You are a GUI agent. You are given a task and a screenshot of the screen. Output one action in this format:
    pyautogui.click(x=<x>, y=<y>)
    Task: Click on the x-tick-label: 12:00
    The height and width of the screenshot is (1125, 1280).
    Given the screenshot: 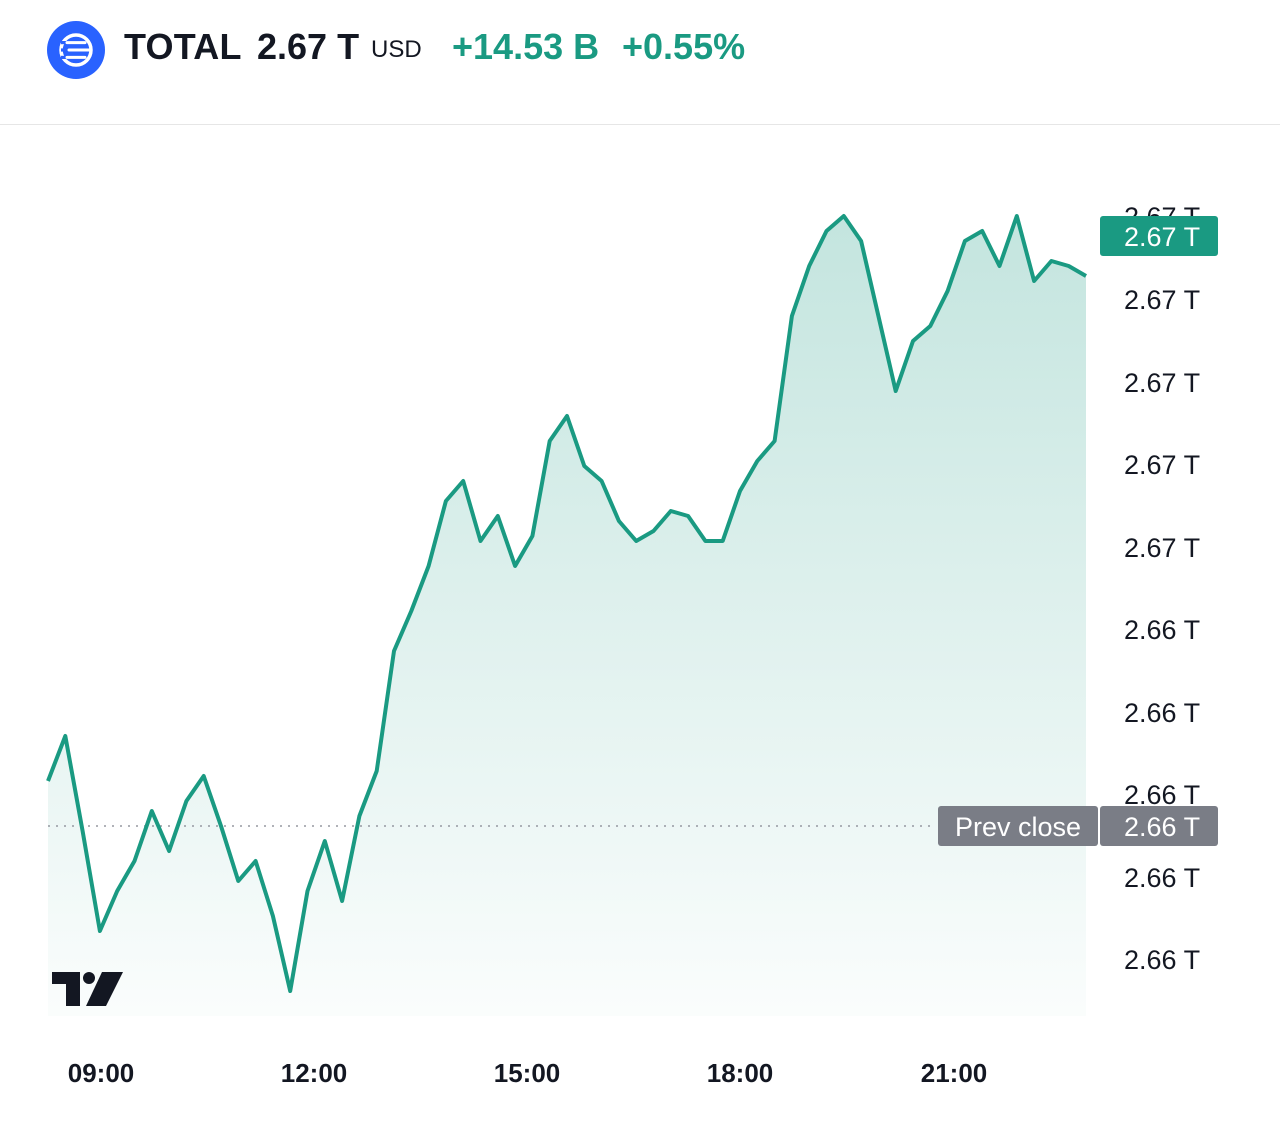 What is the action you would take?
    pyautogui.click(x=314, y=1073)
    